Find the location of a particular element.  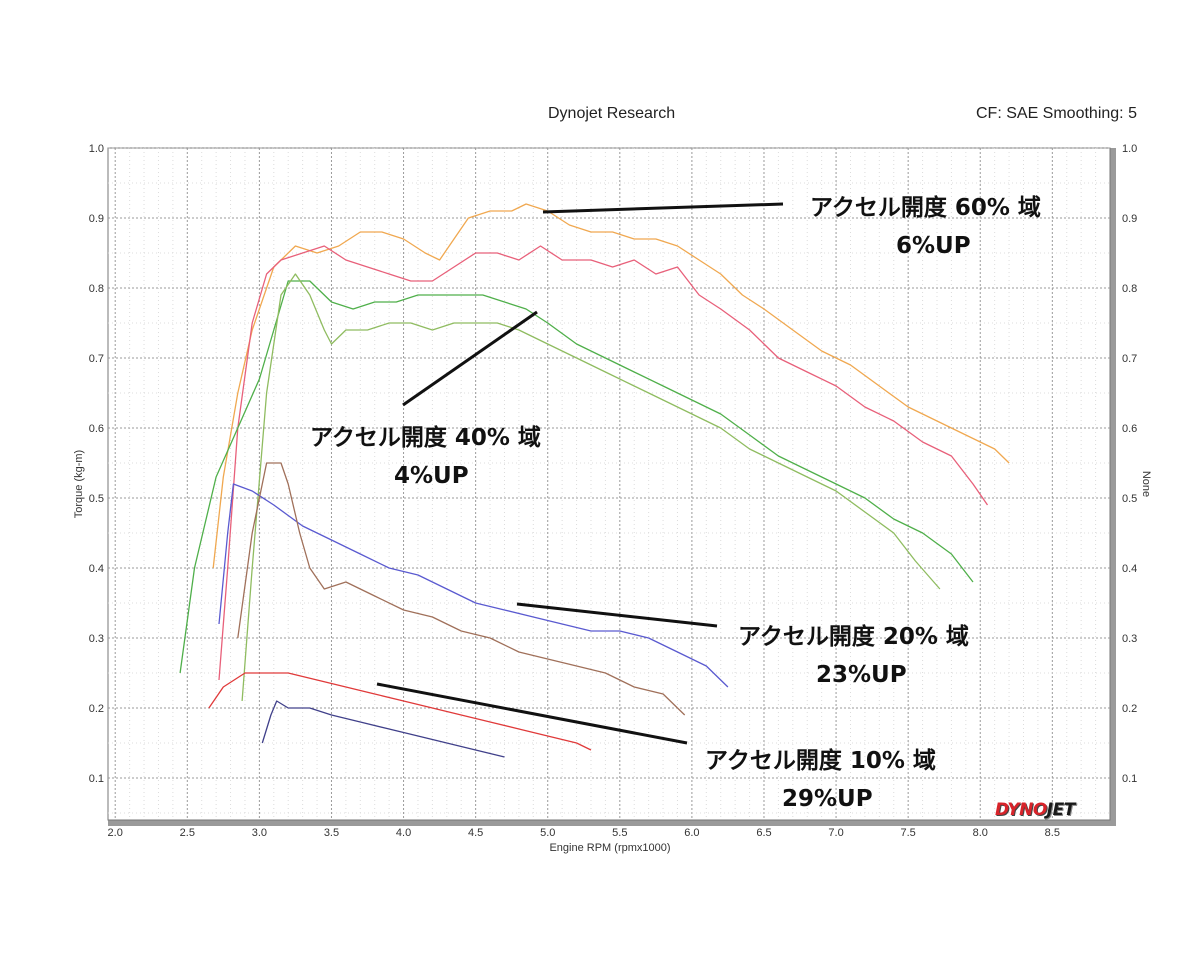

dynojet-logo: DYNOJET is located at coordinates (1035, 810).